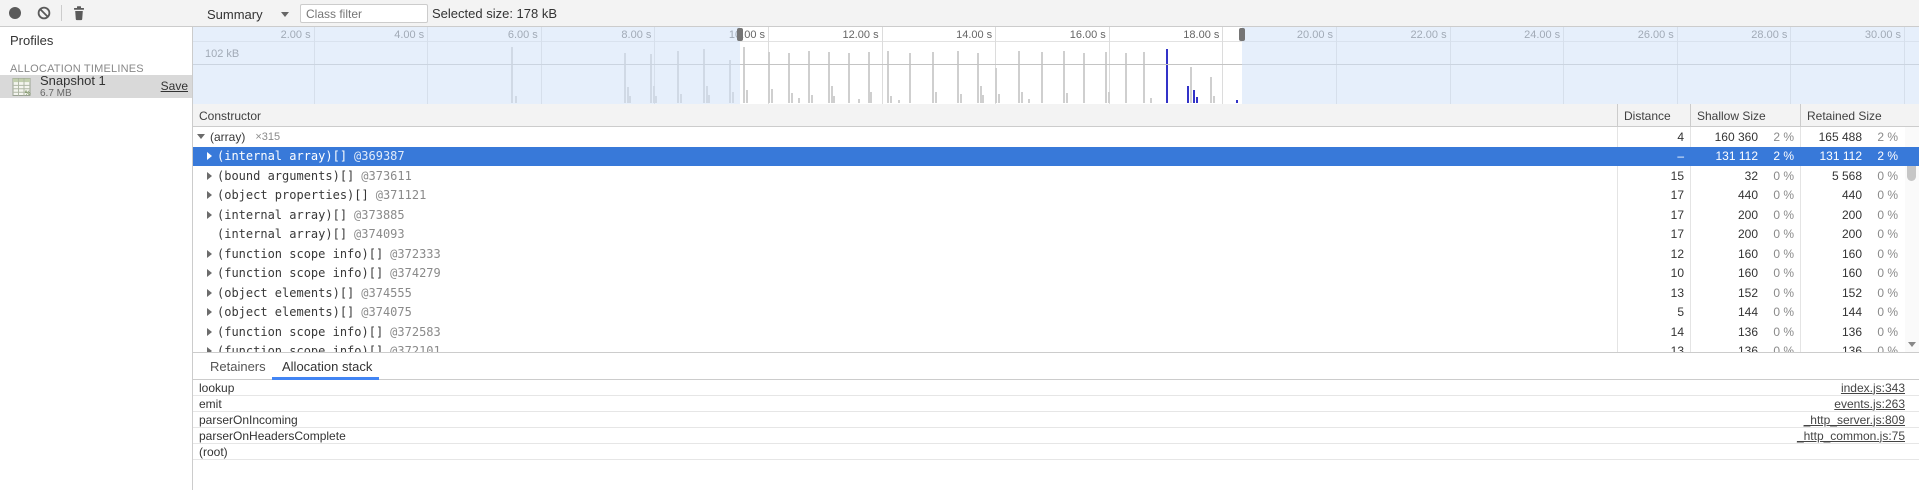 This screenshot has width=1919, height=490. I want to click on table-row: (object elements)[] @374555 13 152 0 % 152 0 %, so click(1056, 293).